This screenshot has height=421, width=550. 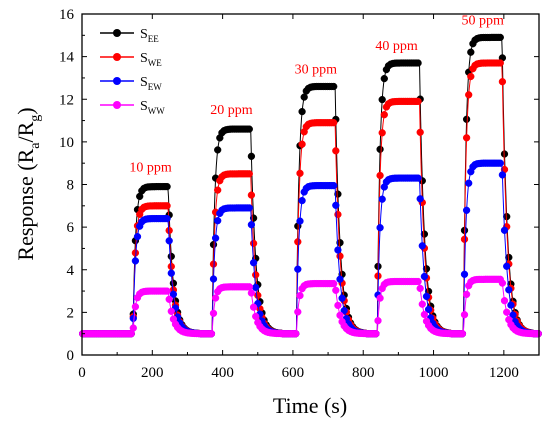 What do you see at coordinates (66, 100) in the screenshot?
I see `y-tick-label: 12` at bounding box center [66, 100].